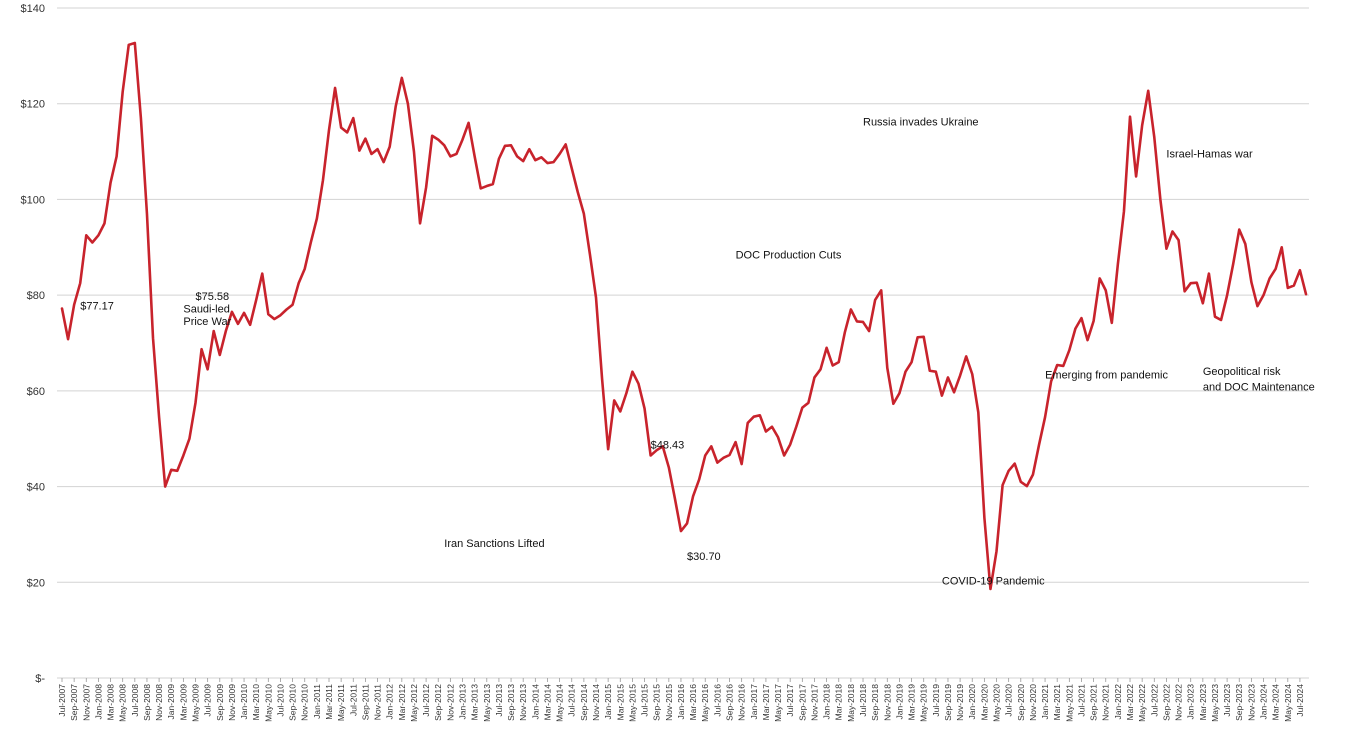 Image resolution: width=1354 pixels, height=739 pixels. I want to click on x-tick-label: May-2009, so click(196, 703).